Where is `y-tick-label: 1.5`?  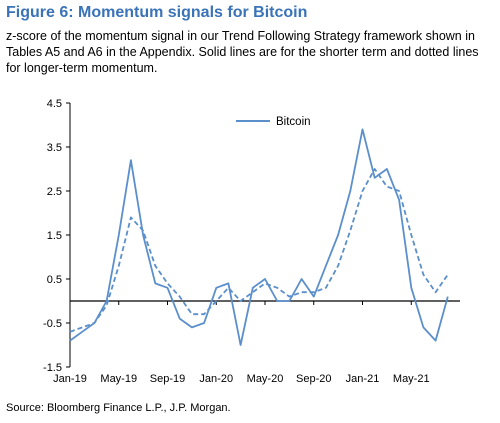
y-tick-label: 1.5 is located at coordinates (54, 236).